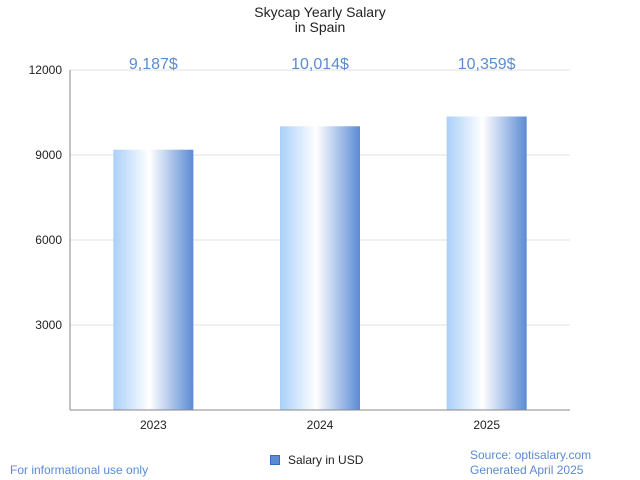 Image resolution: width=640 pixels, height=480 pixels. I want to click on y-tick-label: 6000, so click(48, 240).